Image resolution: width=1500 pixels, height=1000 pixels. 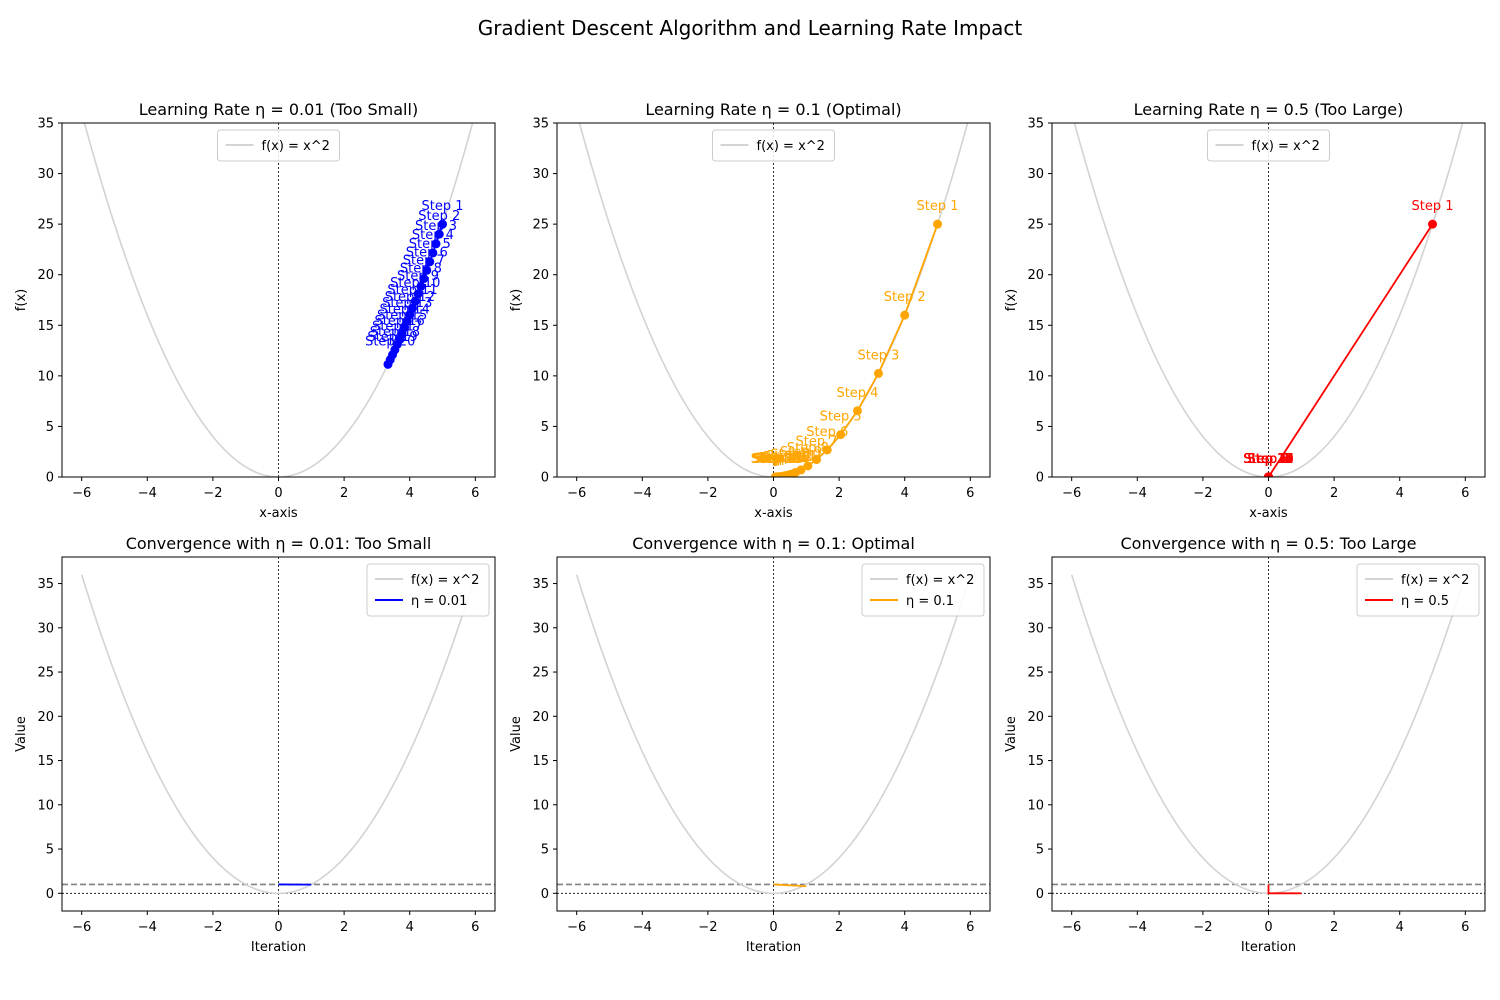 I want to click on step-label: Step 14, so click(x=782, y=458).